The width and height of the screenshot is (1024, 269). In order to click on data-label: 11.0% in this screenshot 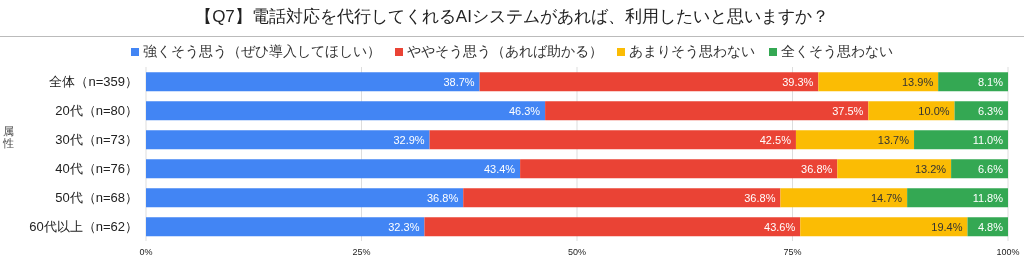, I will do `click(988, 139)`.